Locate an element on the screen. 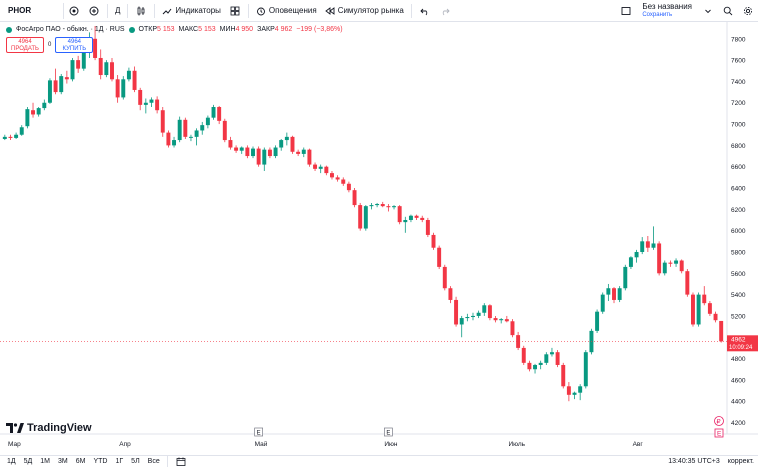 This screenshot has height=467, width=758. event-flags: ₽ E is located at coordinates (719, 427).